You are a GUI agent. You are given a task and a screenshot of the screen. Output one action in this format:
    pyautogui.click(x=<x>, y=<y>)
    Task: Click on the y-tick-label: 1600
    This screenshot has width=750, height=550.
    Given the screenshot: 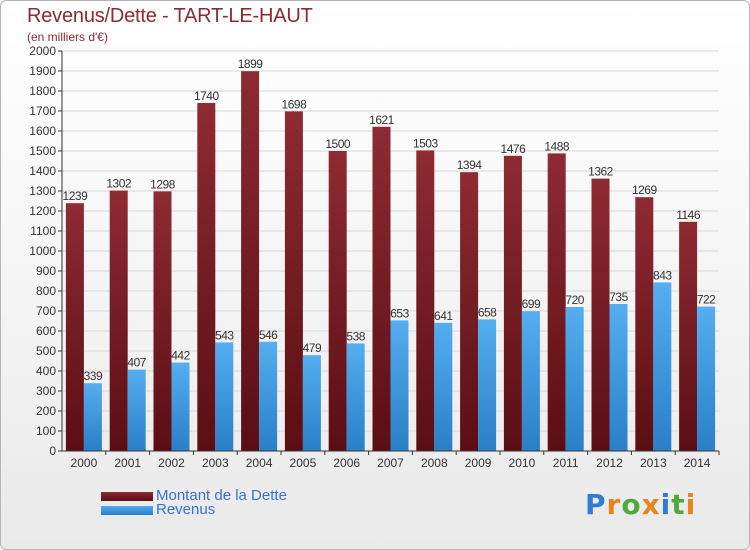 What is the action you would take?
    pyautogui.click(x=42, y=131)
    